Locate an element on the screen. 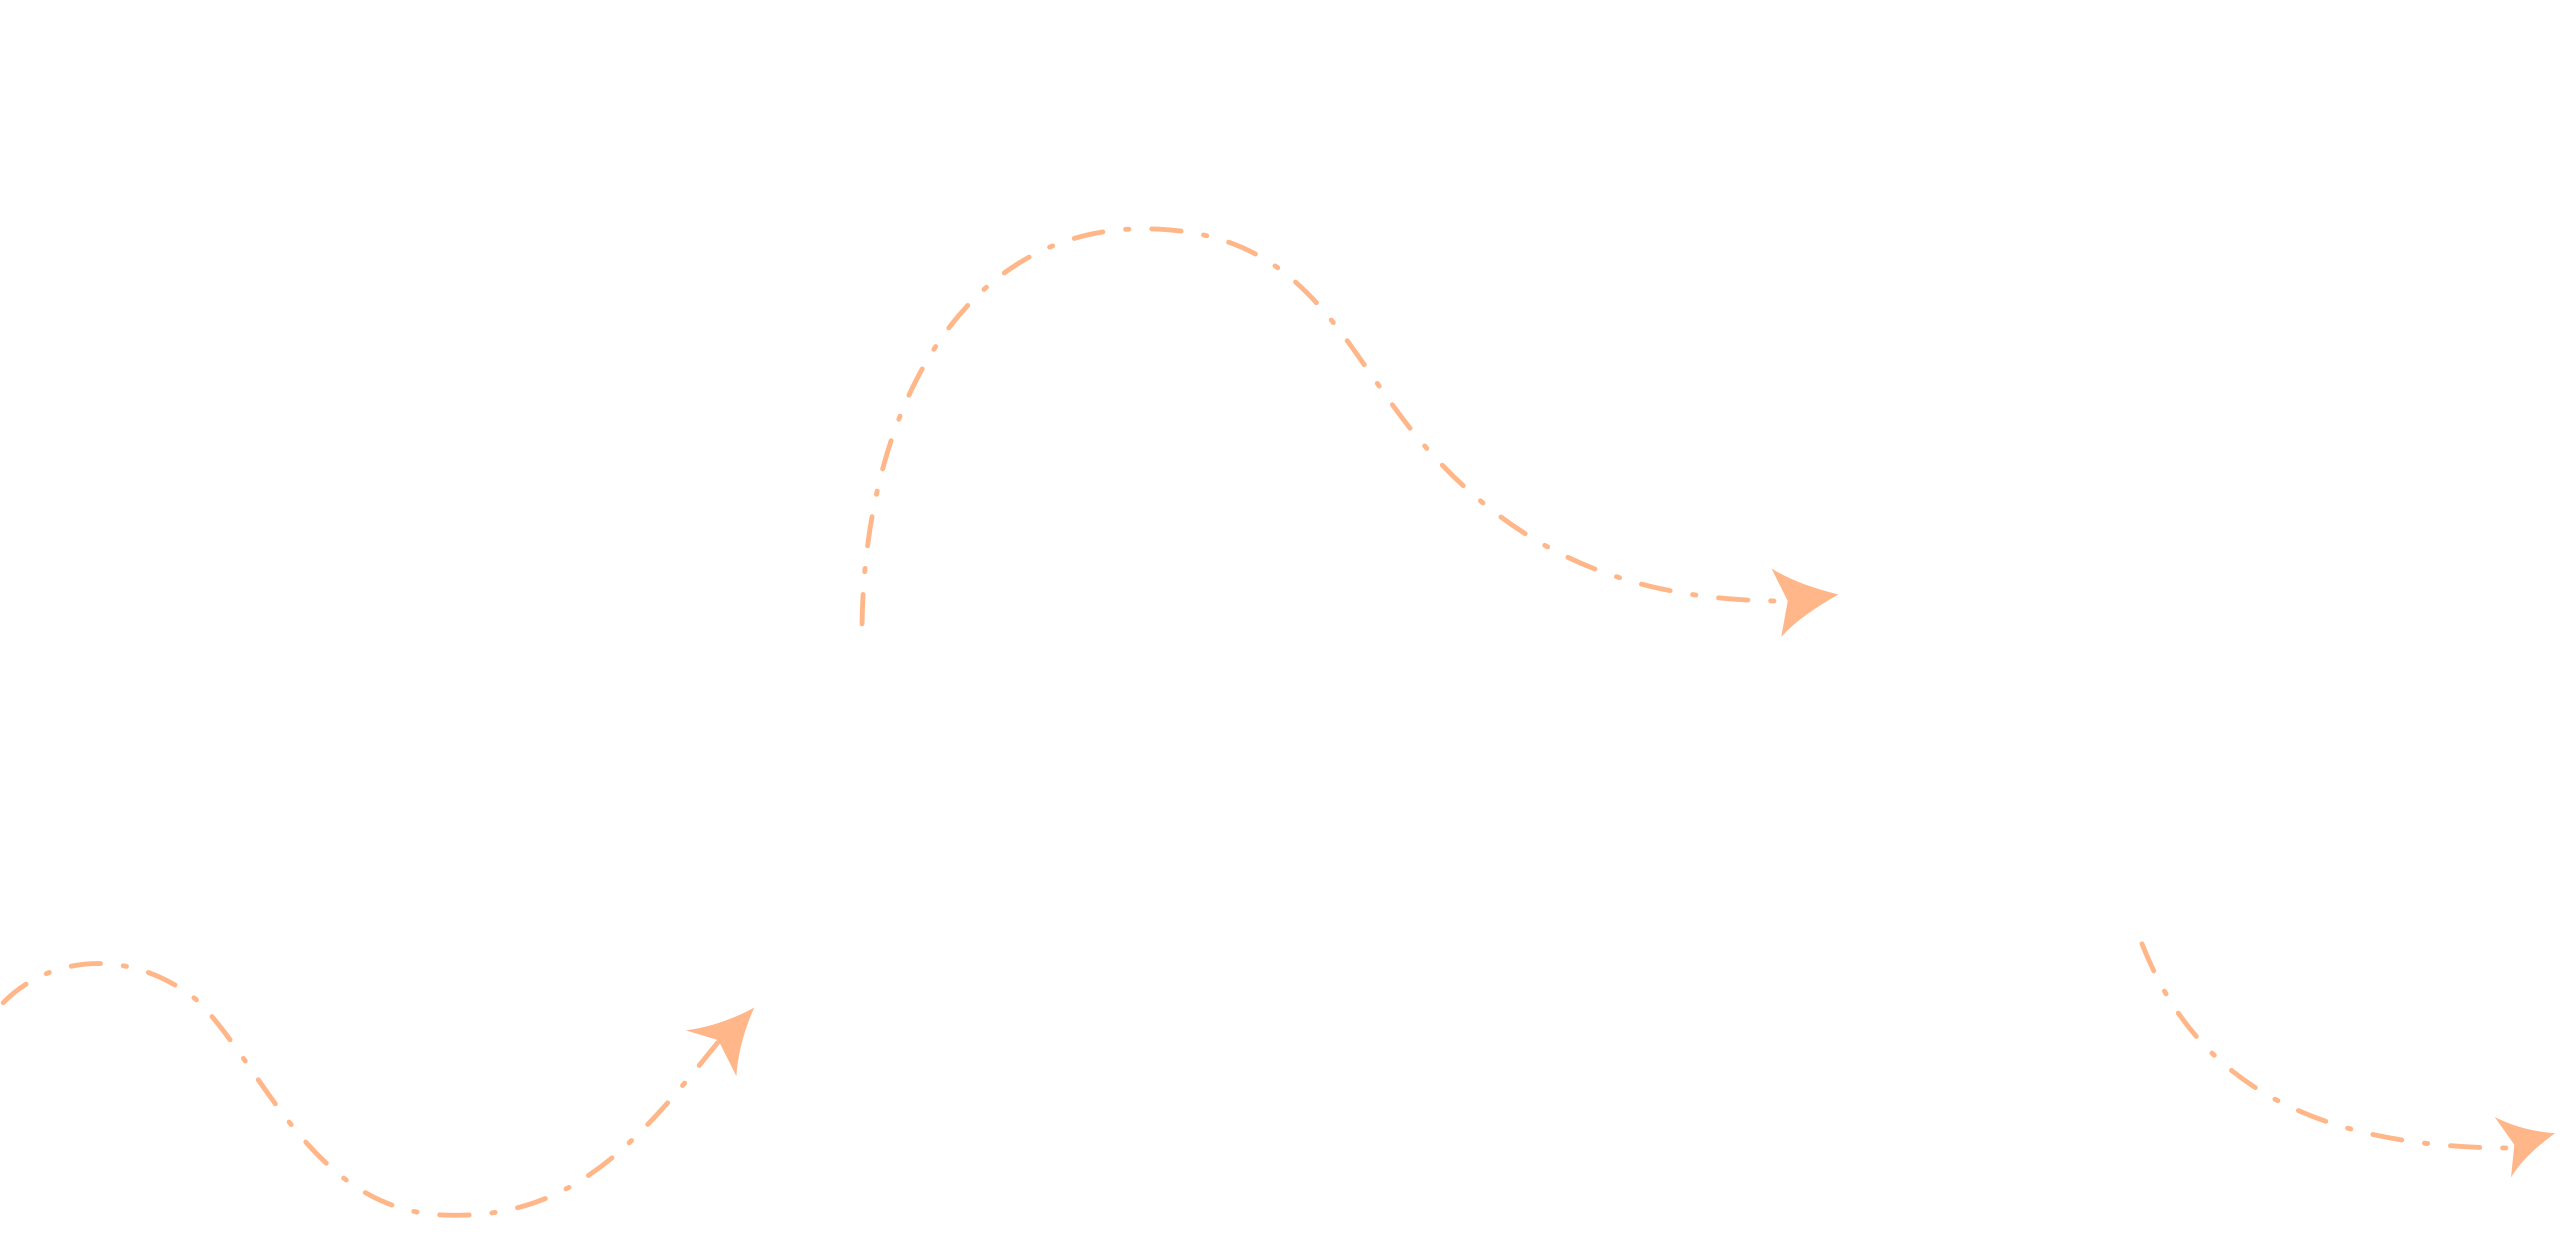  arrow-bottom-right is located at coordinates (2347, 1059).